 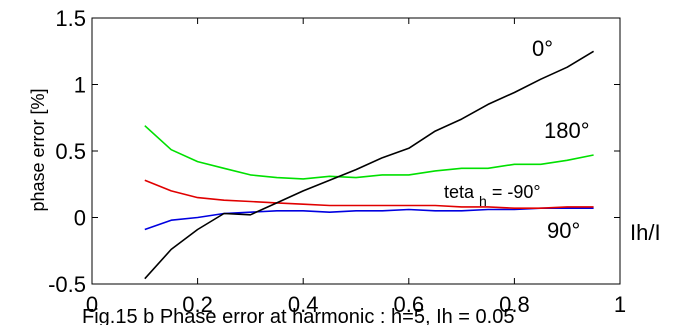 I want to click on series-label-180deg: 180°, so click(x=567, y=130).